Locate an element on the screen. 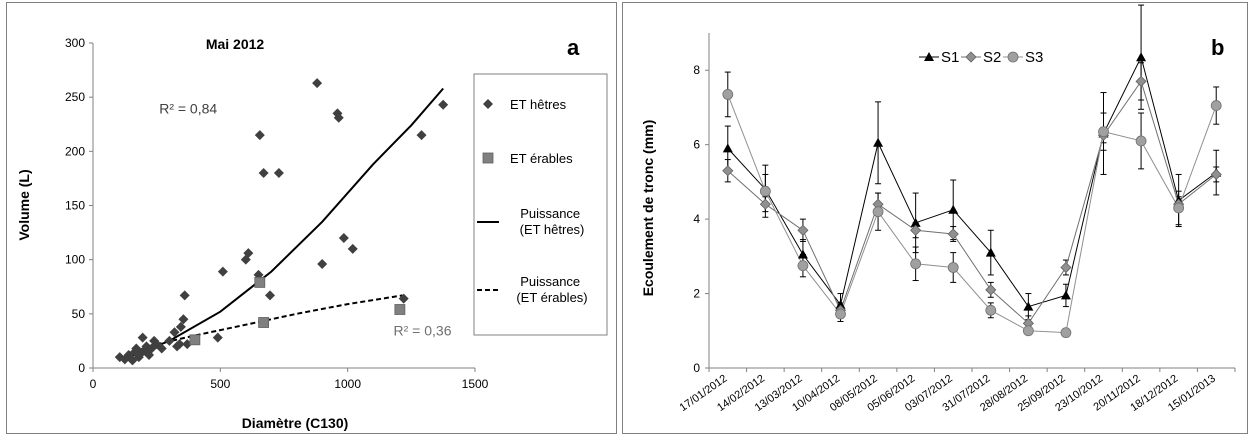 The height and width of the screenshot is (438, 1252). y-tick-label: 2 is located at coordinates (696, 294).